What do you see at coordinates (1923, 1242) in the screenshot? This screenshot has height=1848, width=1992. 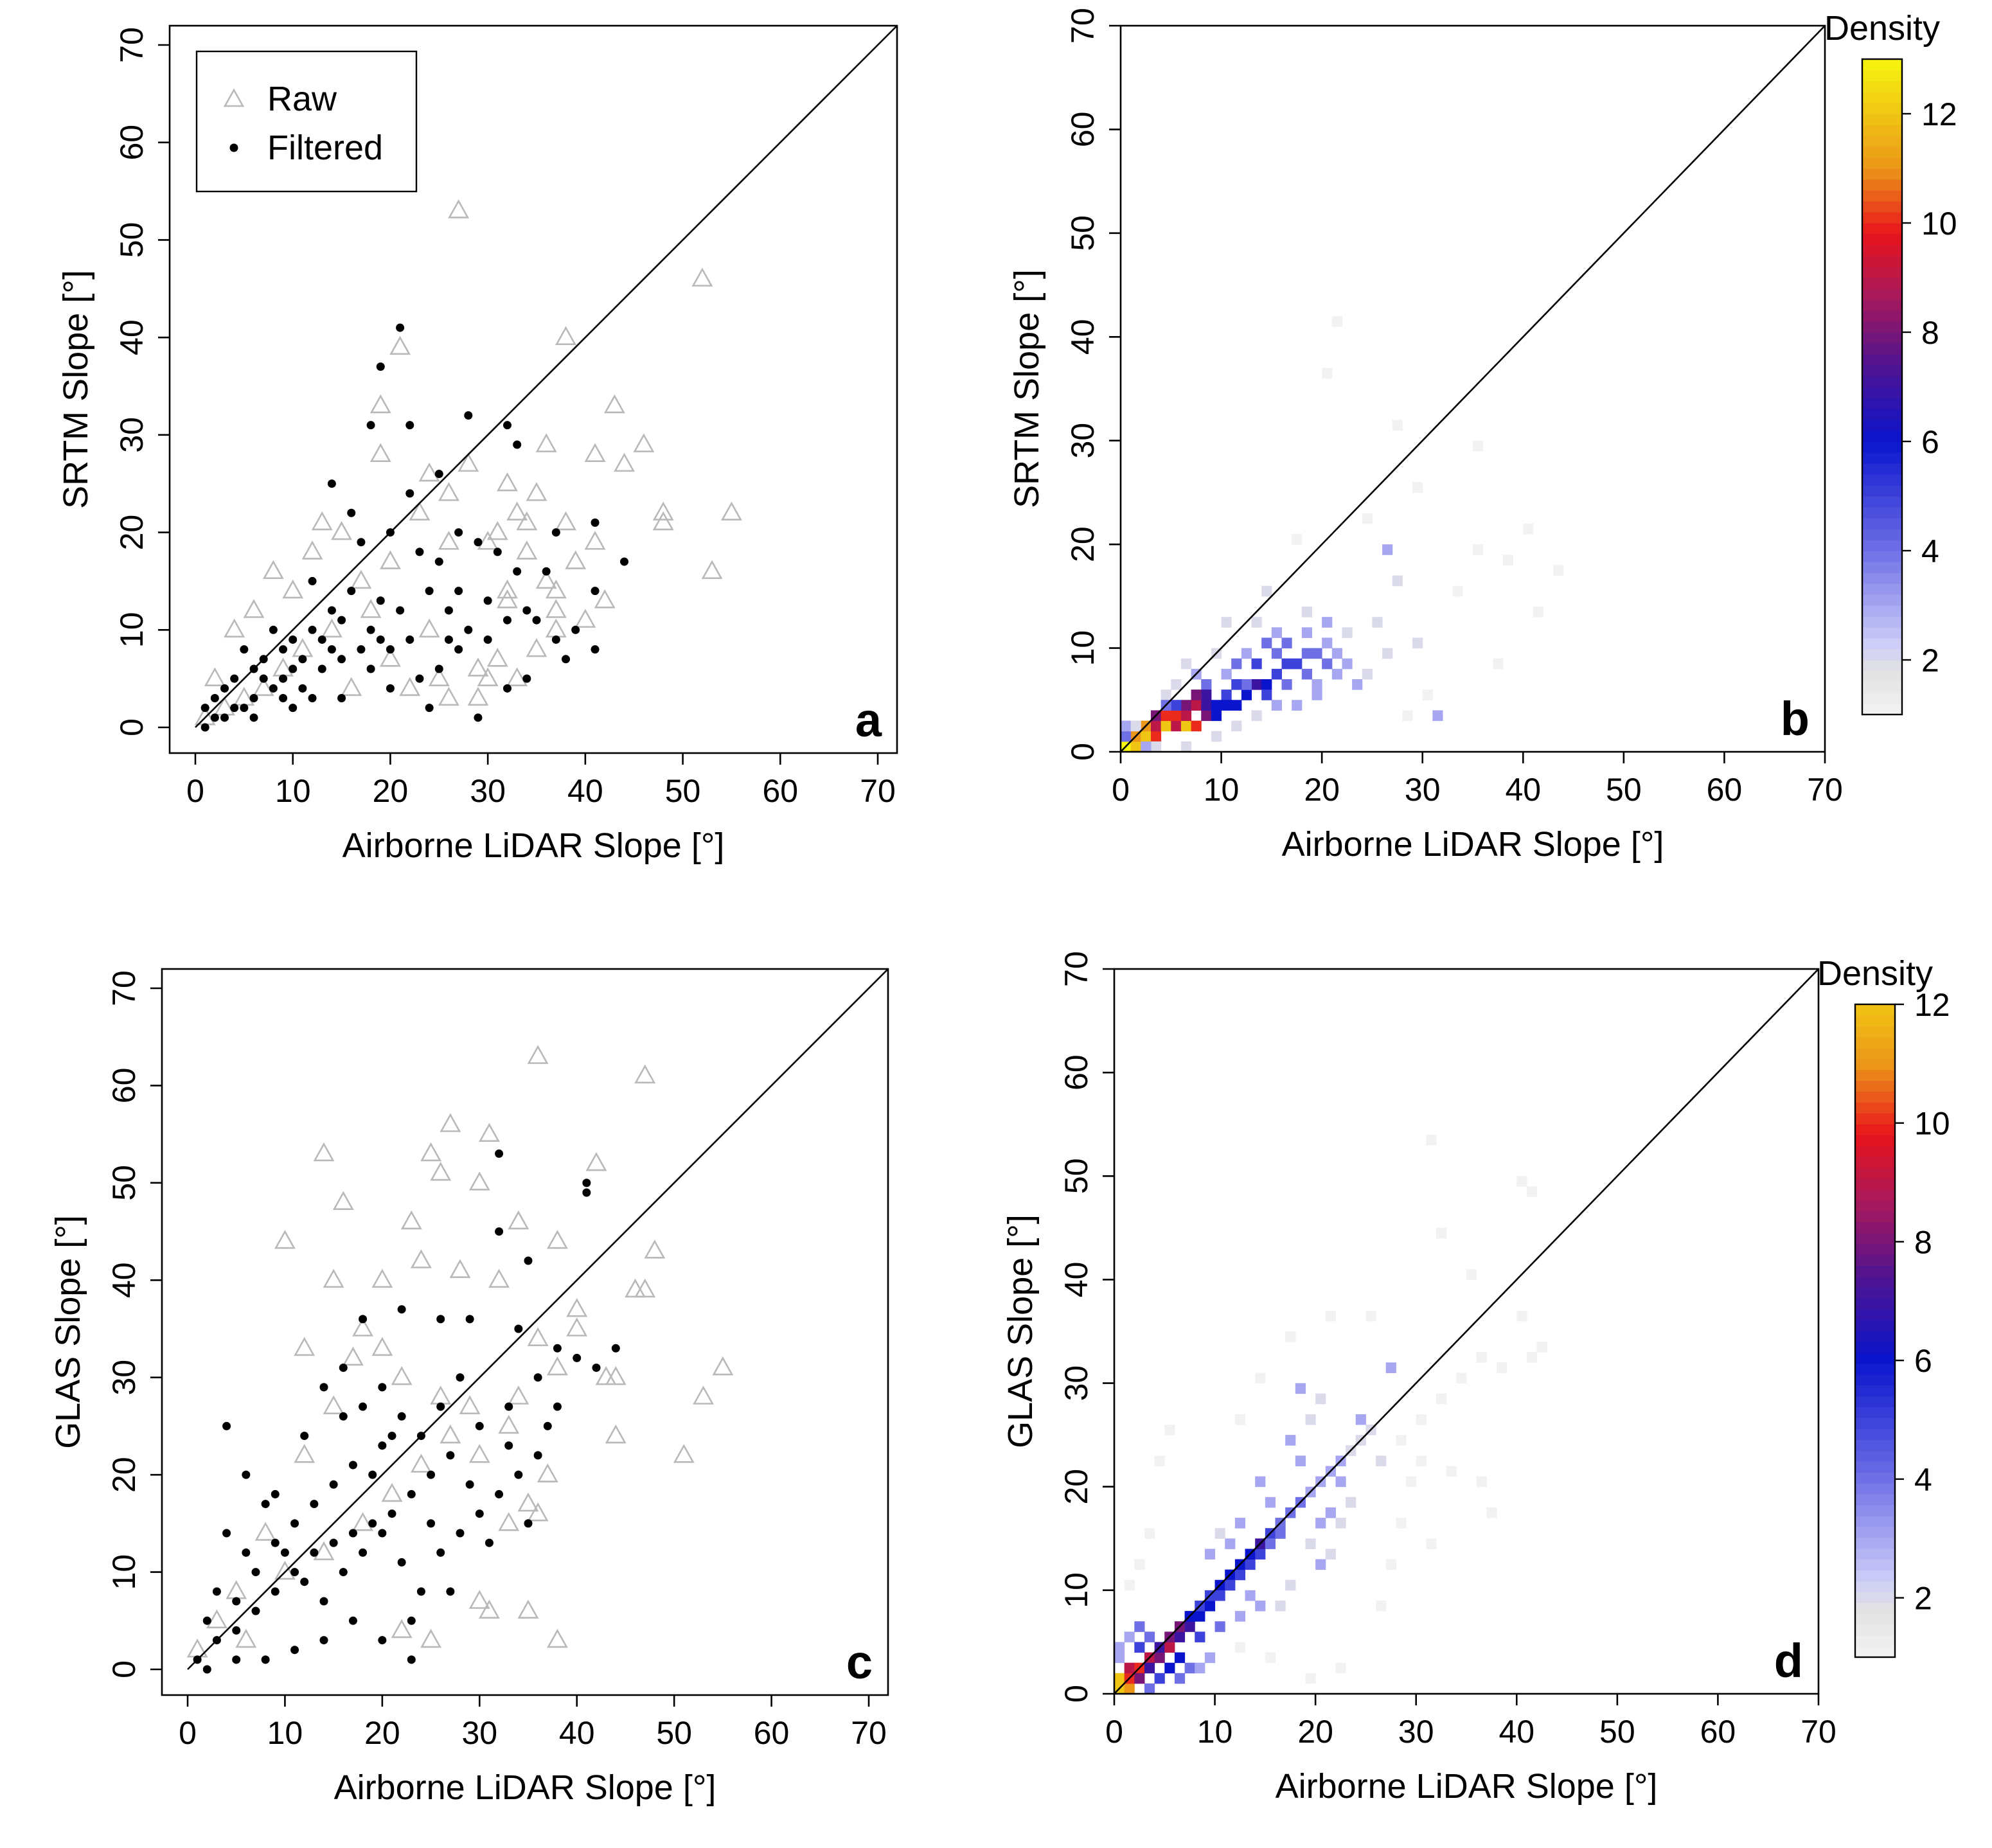 I see `colorbar-tick-label: 8` at bounding box center [1923, 1242].